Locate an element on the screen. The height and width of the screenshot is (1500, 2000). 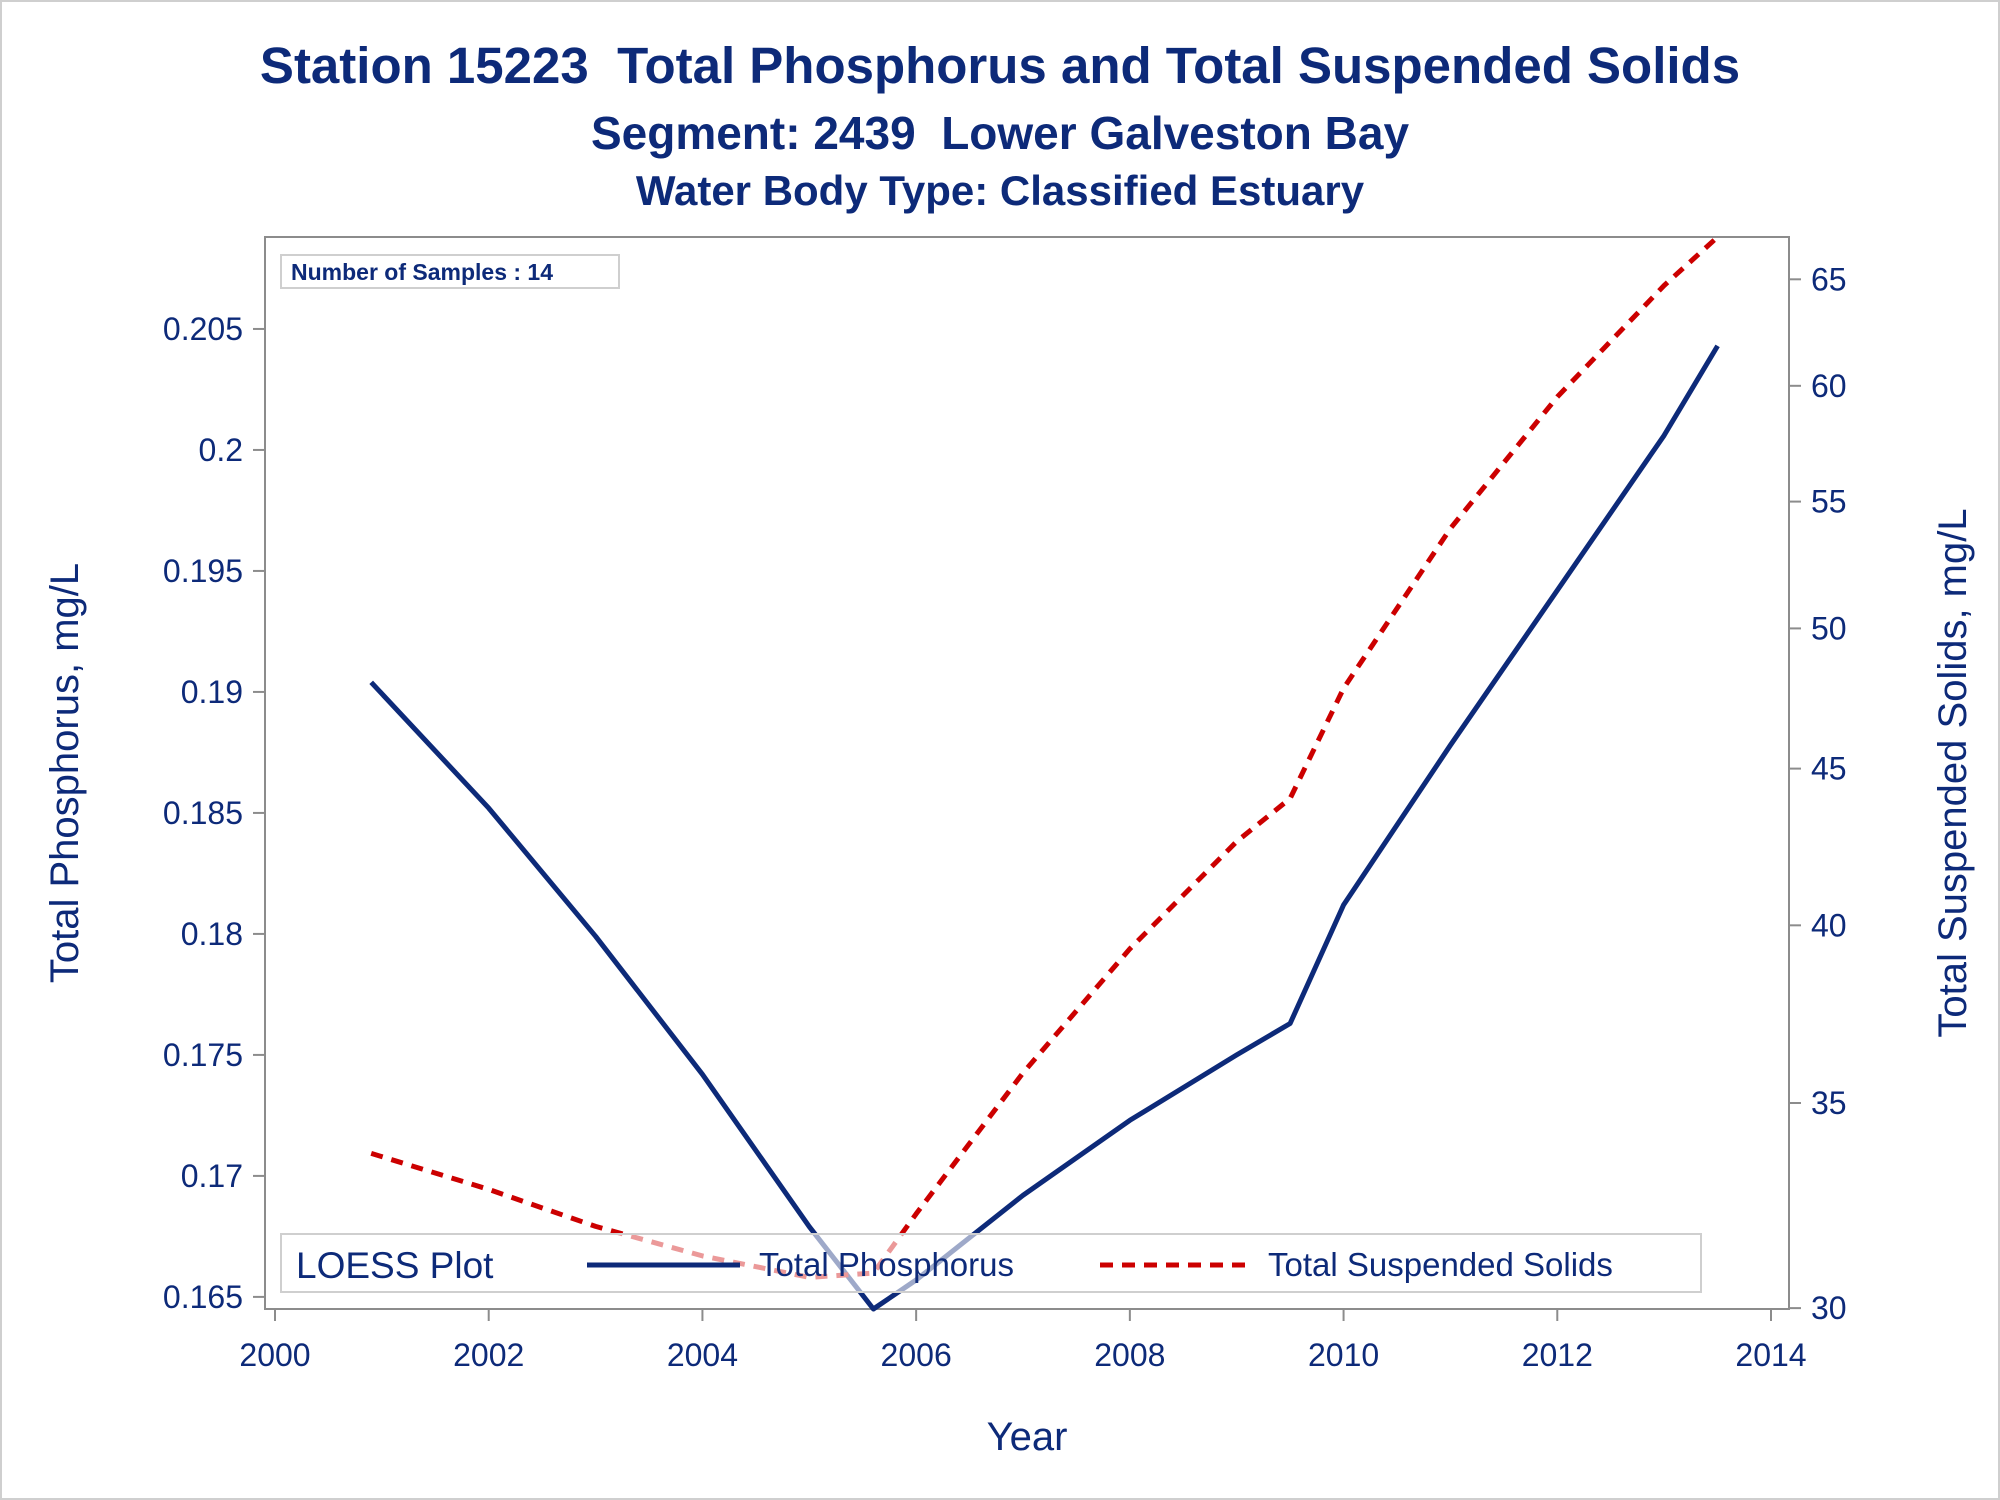
y-right-tick-label-45: 45 is located at coordinates (1829, 769).